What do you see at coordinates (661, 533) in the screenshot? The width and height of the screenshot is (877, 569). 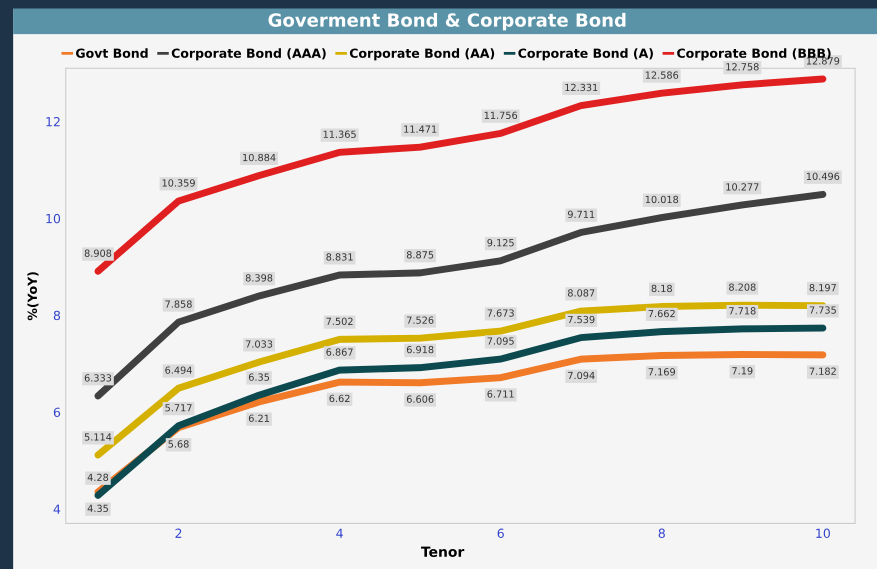 I see `x-tick-label: 8` at bounding box center [661, 533].